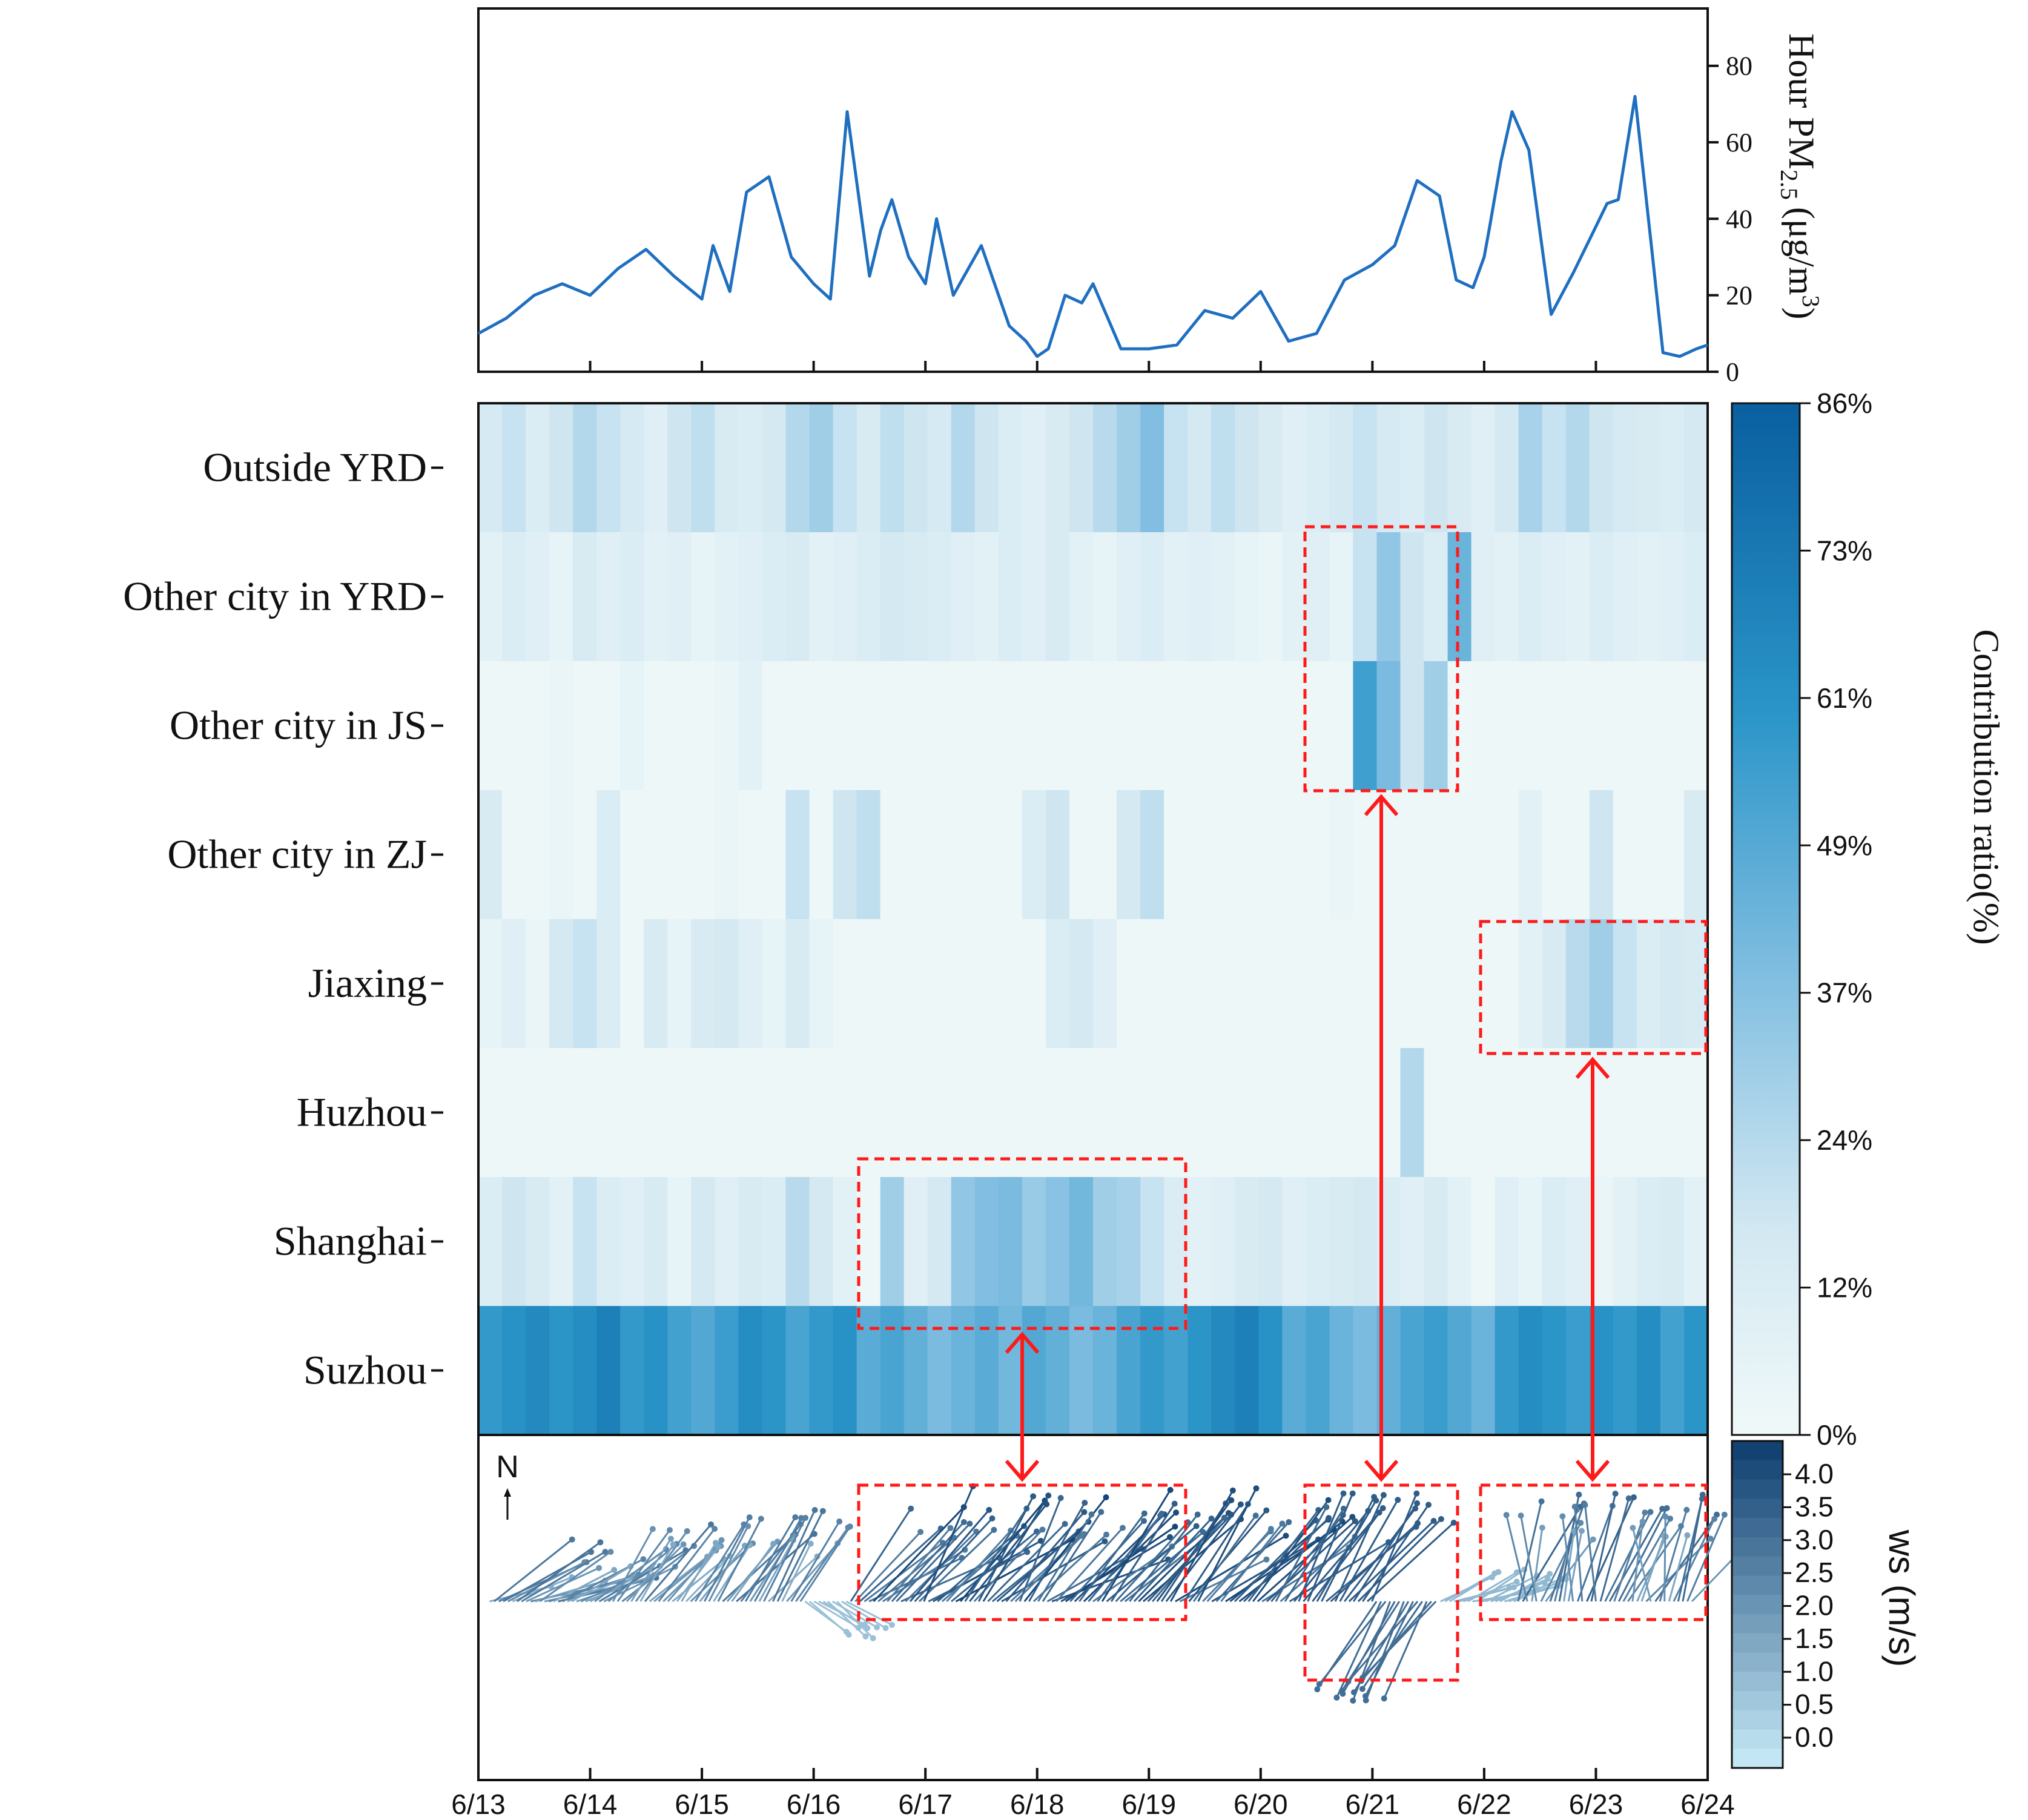 The image size is (2028, 1820). What do you see at coordinates (1093, 190) in the screenshot?
I see `pm25-plot-frame` at bounding box center [1093, 190].